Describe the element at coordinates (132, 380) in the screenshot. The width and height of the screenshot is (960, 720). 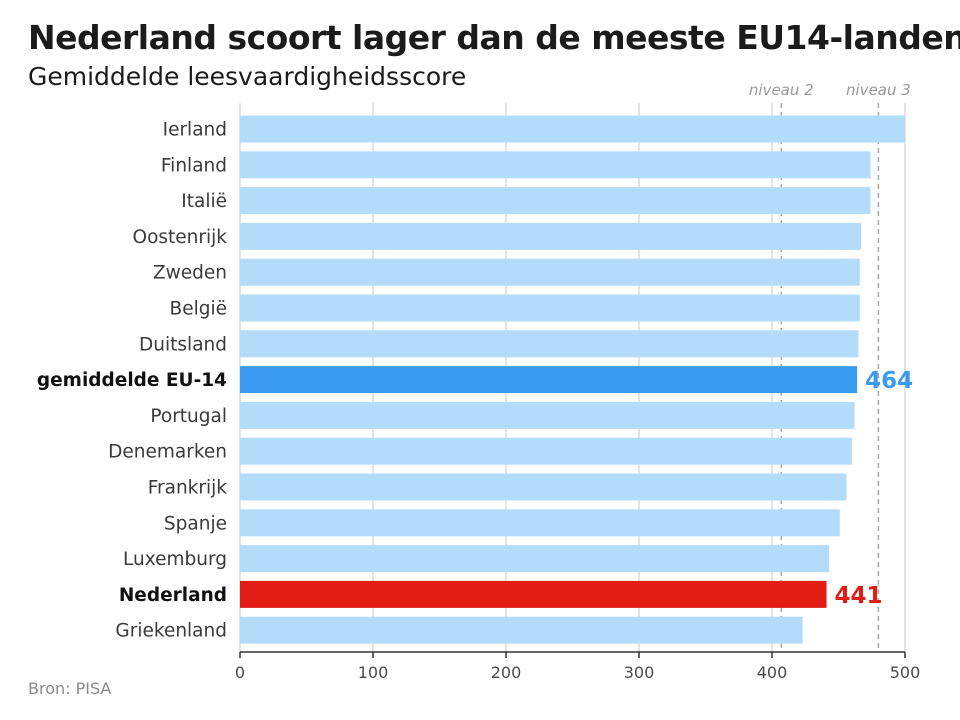
I see `category-label: gemiddelde EU-14` at that location.